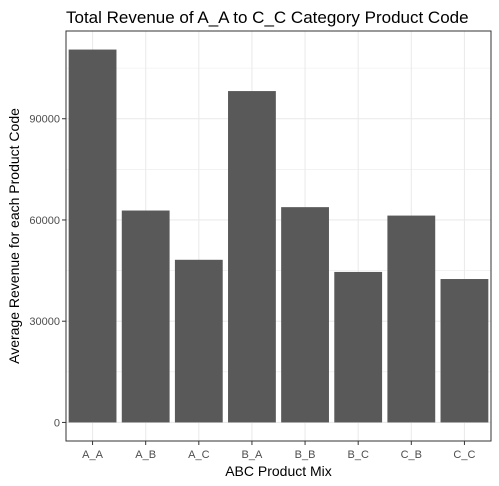 The height and width of the screenshot is (486, 499). Describe the element at coordinates (146, 317) in the screenshot. I see `bar-a-b` at that location.